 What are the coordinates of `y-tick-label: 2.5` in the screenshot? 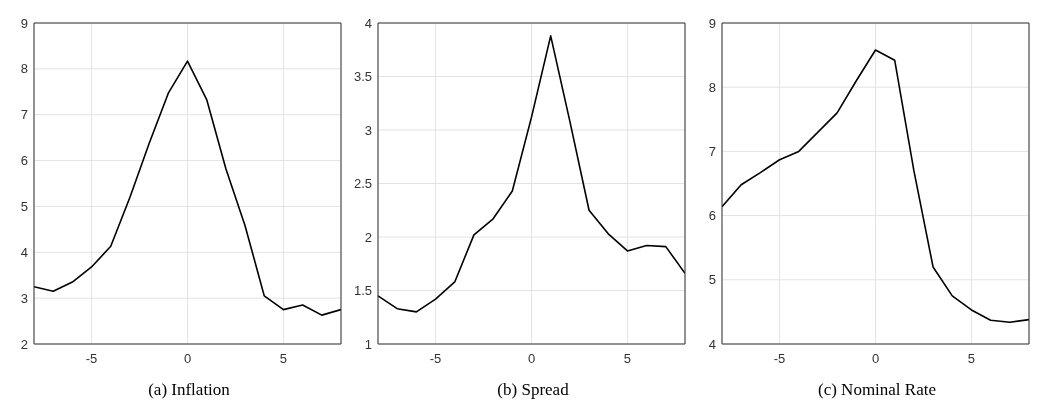 It's located at (362, 184).